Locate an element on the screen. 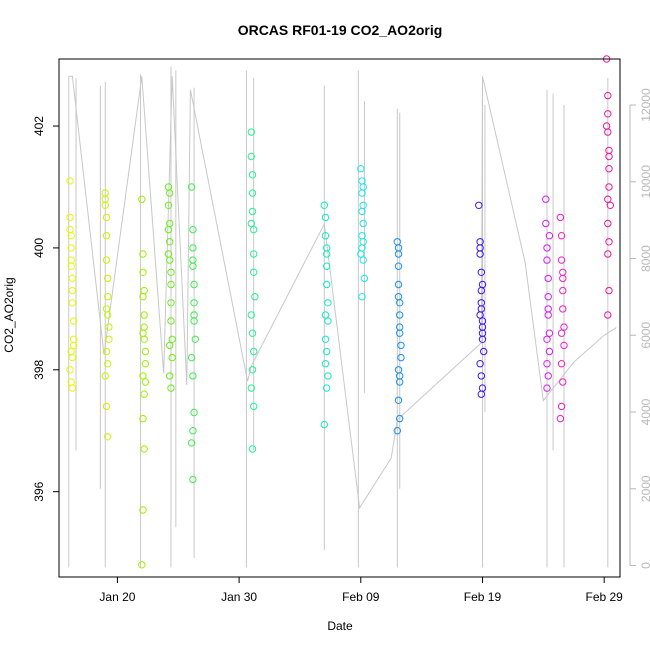  x-tick-label: Feb 09 is located at coordinates (361, 597).